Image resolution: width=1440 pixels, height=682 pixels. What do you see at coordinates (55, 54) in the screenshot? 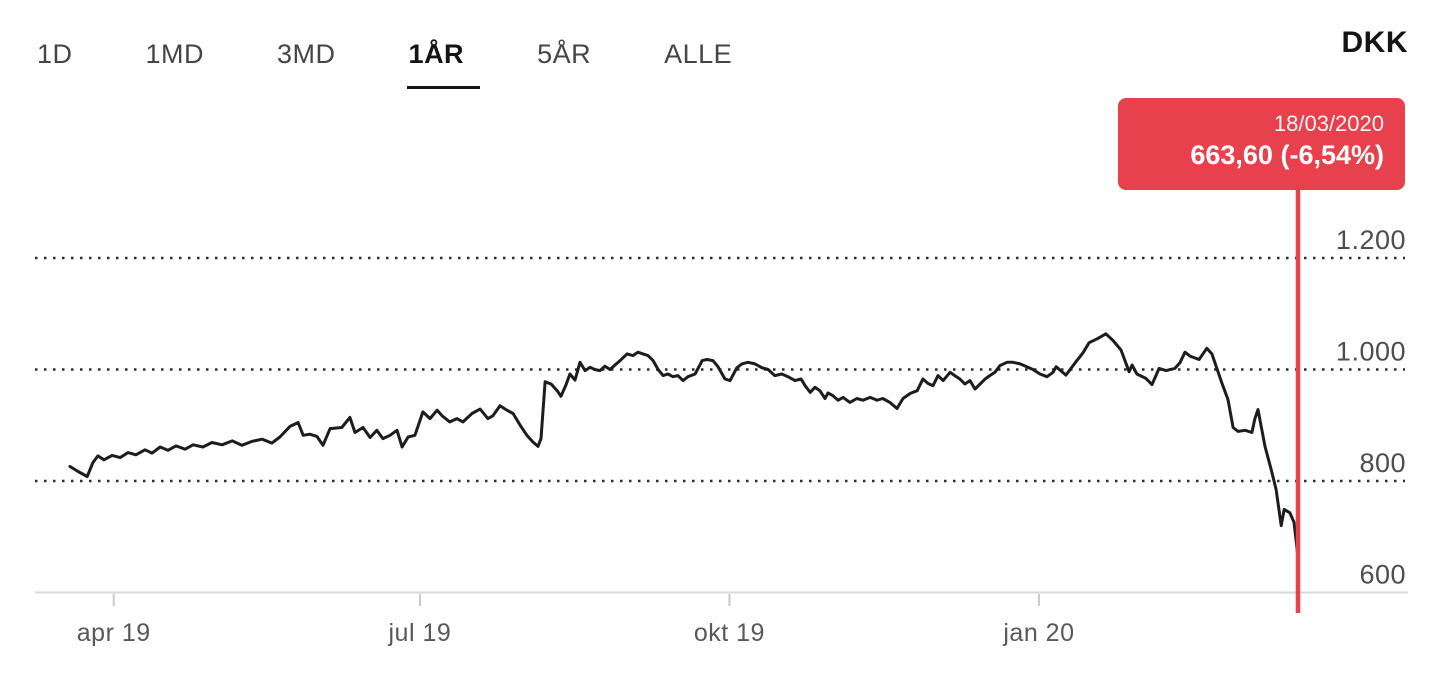
I see `tab-1d: 1D` at bounding box center [55, 54].